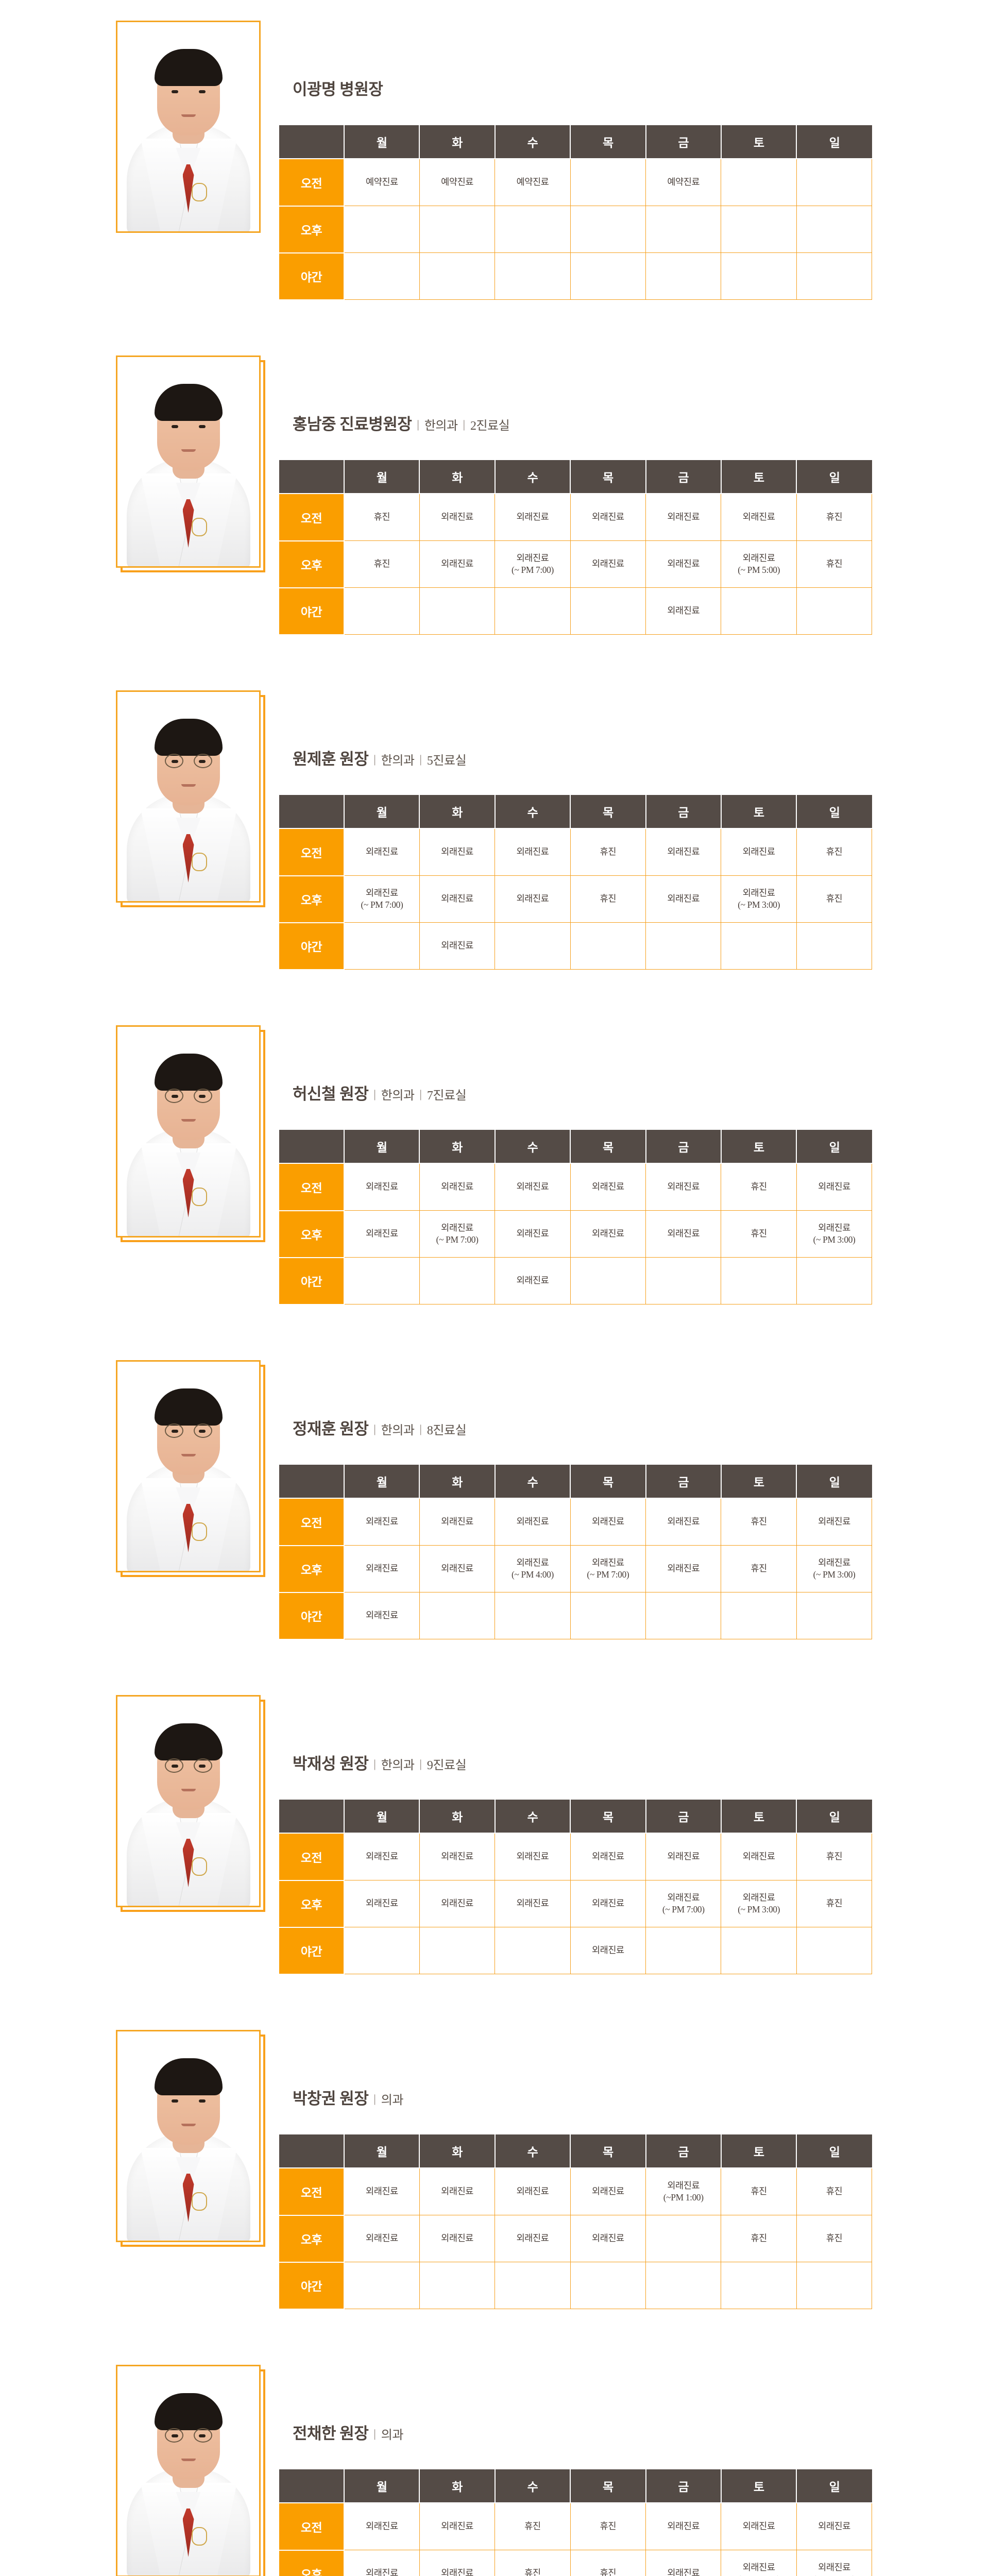 The height and width of the screenshot is (2576, 989). Describe the element at coordinates (683, 1482) in the screenshot. I see `header-day-4: 금` at that location.